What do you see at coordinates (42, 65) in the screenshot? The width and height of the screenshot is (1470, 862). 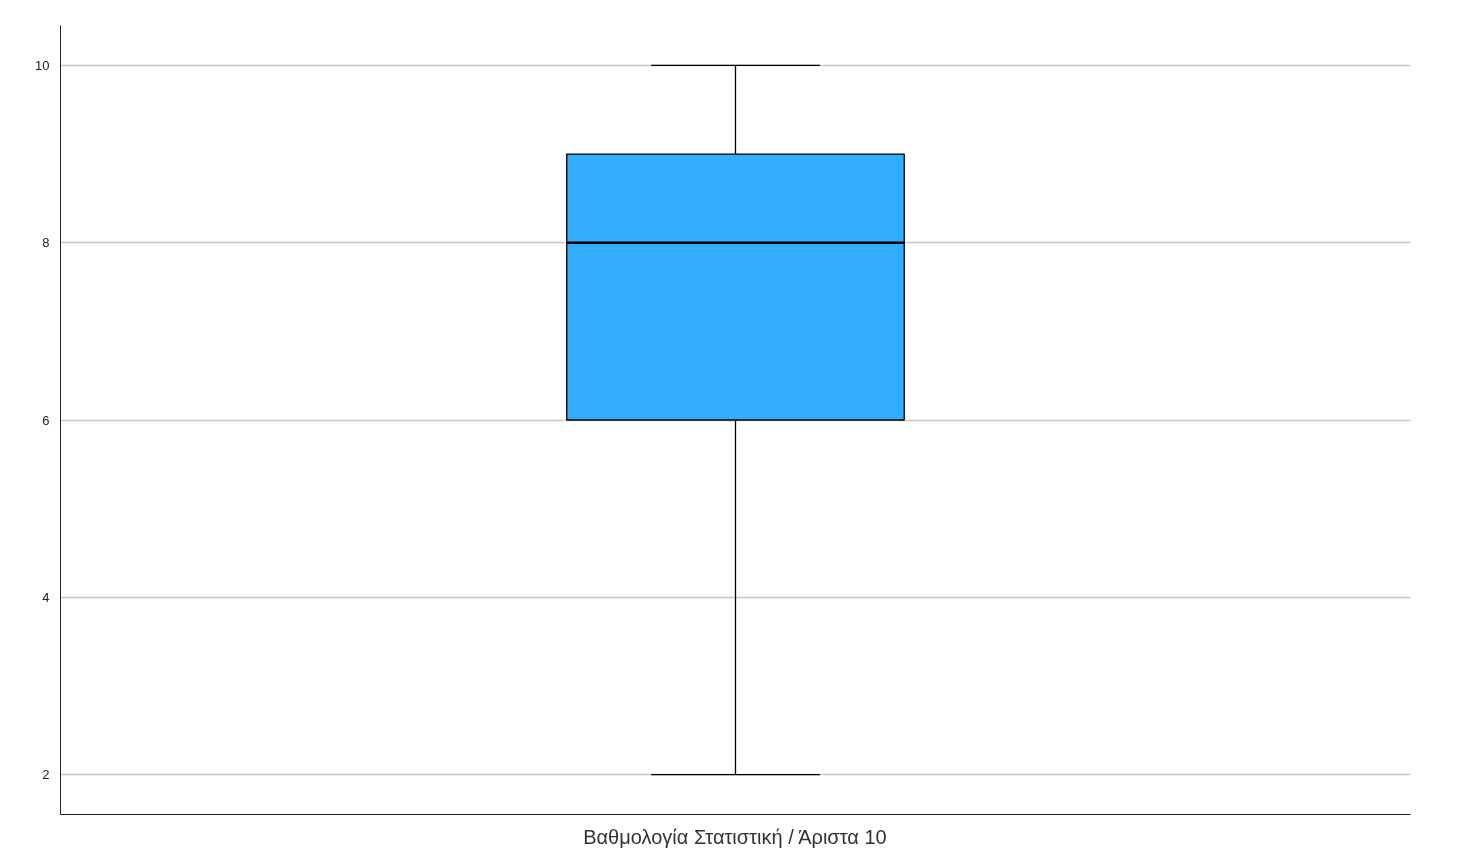 I see `y-tick-label: 10` at bounding box center [42, 65].